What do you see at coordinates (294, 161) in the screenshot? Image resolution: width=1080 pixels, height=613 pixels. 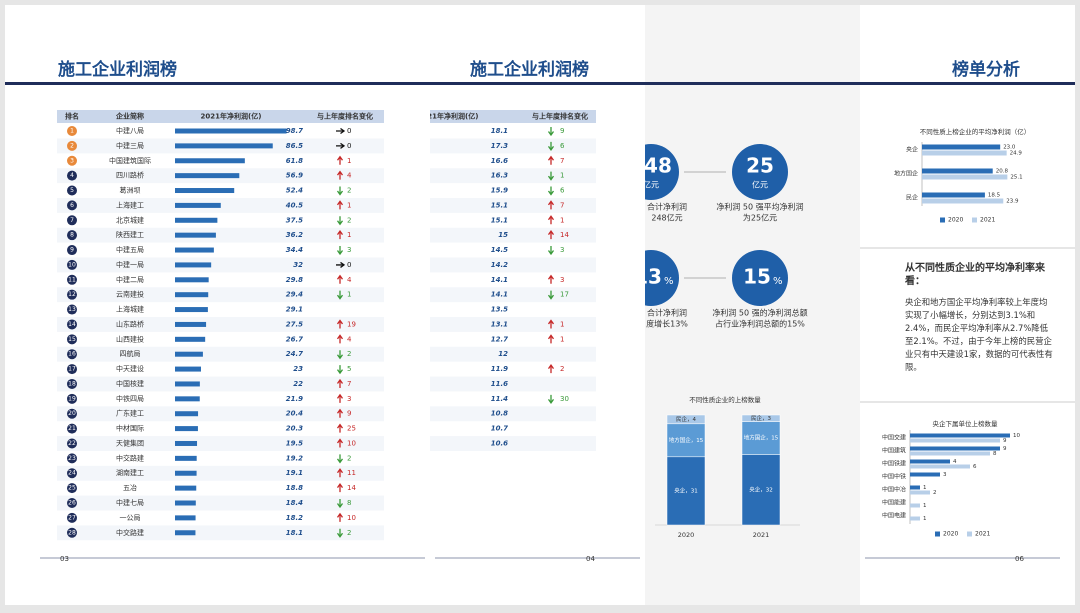 I see `profit: 61.8` at bounding box center [294, 161].